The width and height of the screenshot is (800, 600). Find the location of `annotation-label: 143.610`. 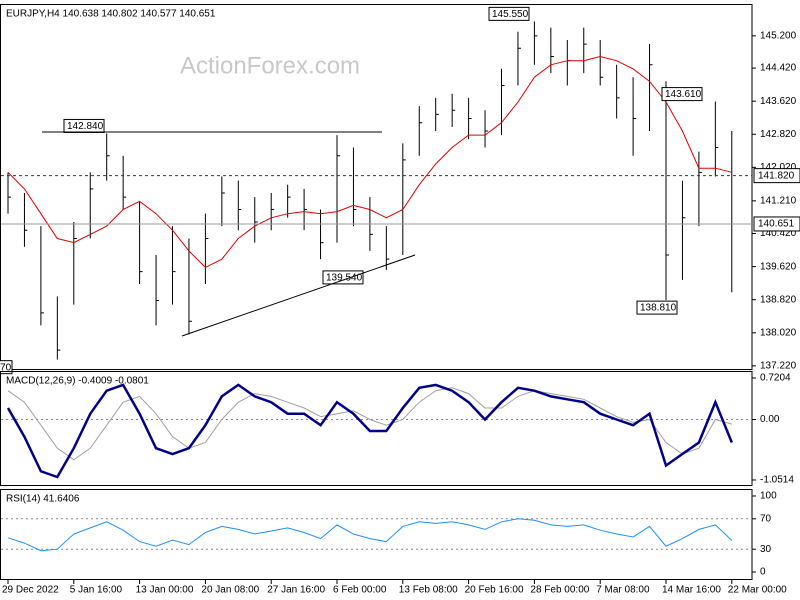

annotation-label: 143.610 is located at coordinates (683, 94).